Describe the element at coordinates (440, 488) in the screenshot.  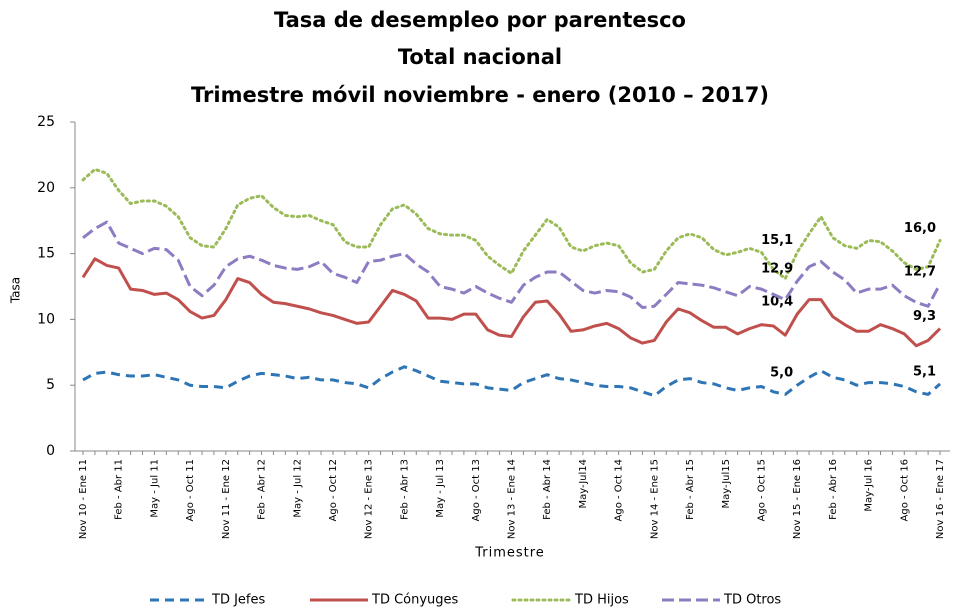
I see `x-tick-label: May - Jul 13` at that location.